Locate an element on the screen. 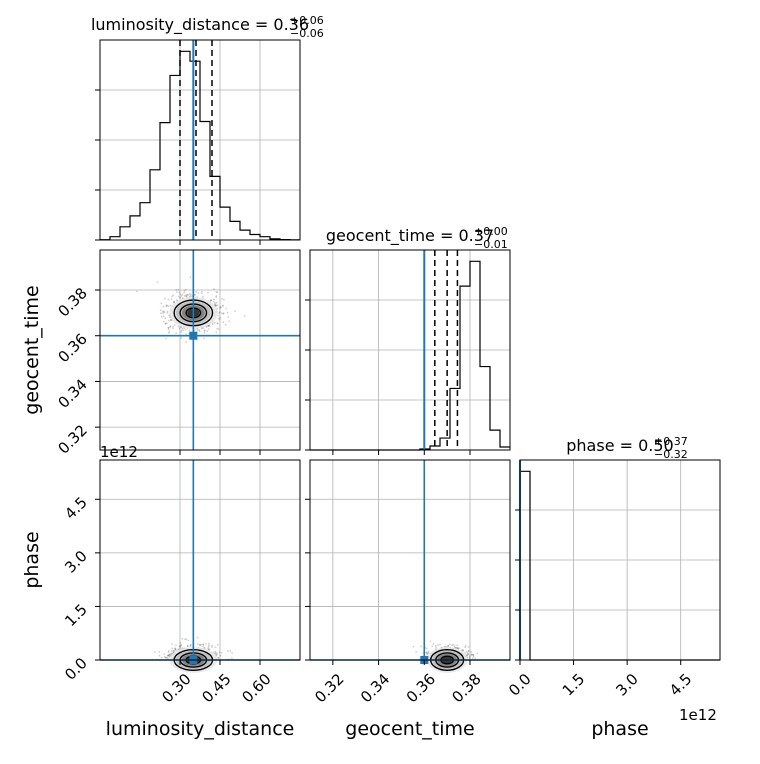 This screenshot has width=760, height=764. panel-frame is located at coordinates (200, 560).